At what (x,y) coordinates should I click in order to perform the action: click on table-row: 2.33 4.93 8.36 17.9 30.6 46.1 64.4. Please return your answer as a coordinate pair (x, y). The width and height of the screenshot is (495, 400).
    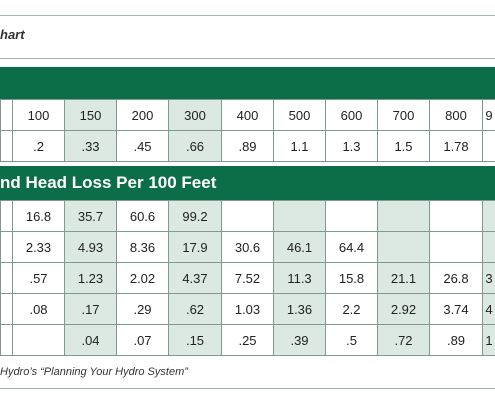
    Looking at the image, I should click on (247, 247).